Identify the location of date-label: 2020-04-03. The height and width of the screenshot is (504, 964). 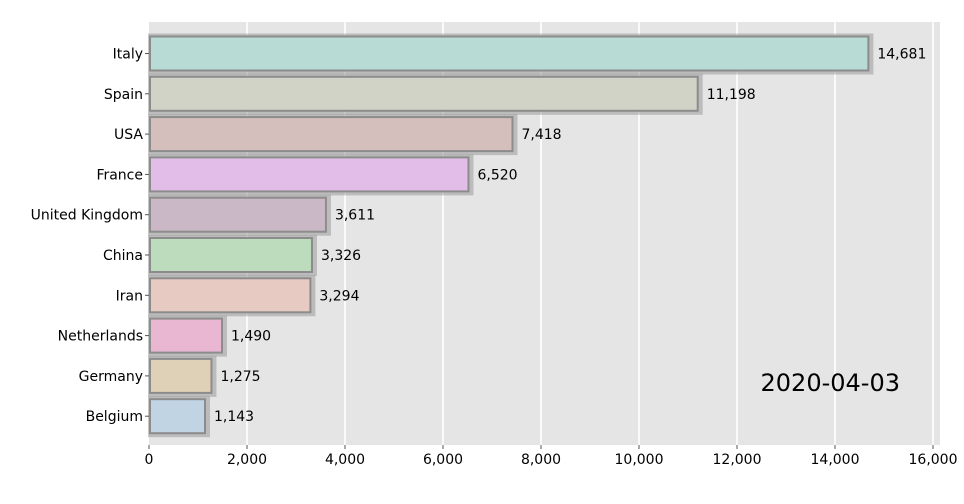
(830, 383).